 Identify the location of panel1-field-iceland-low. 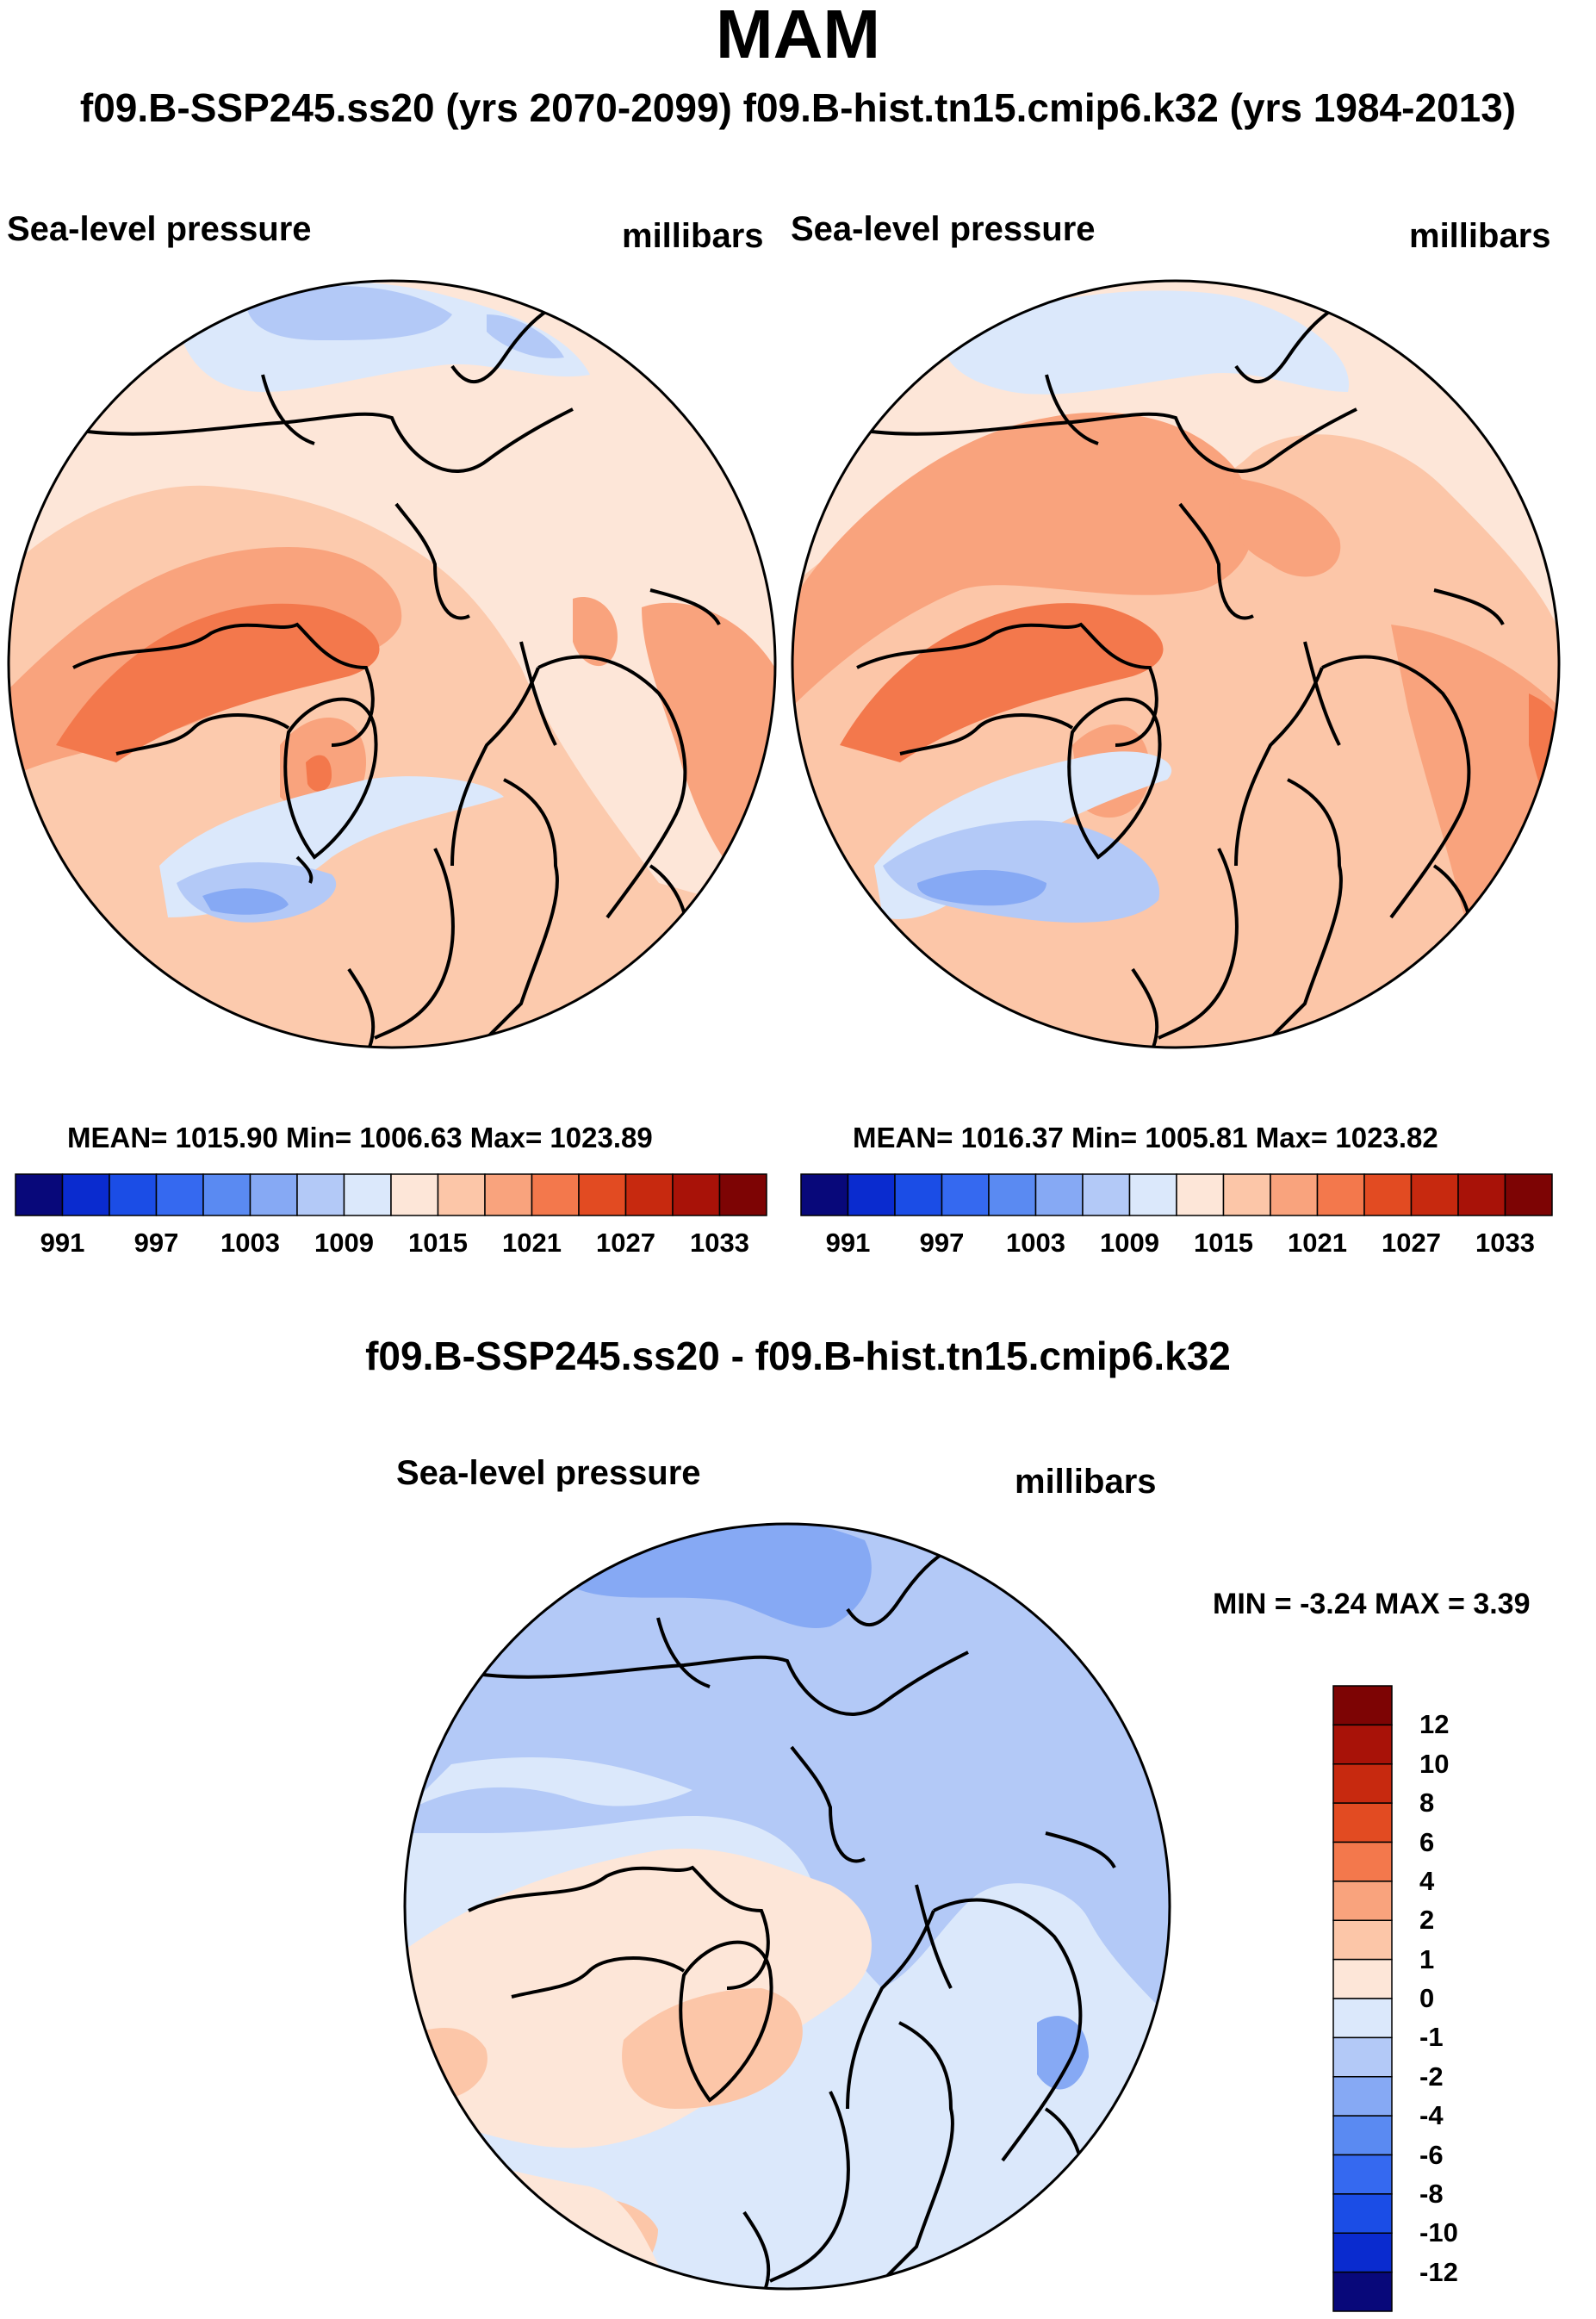
(245, 902).